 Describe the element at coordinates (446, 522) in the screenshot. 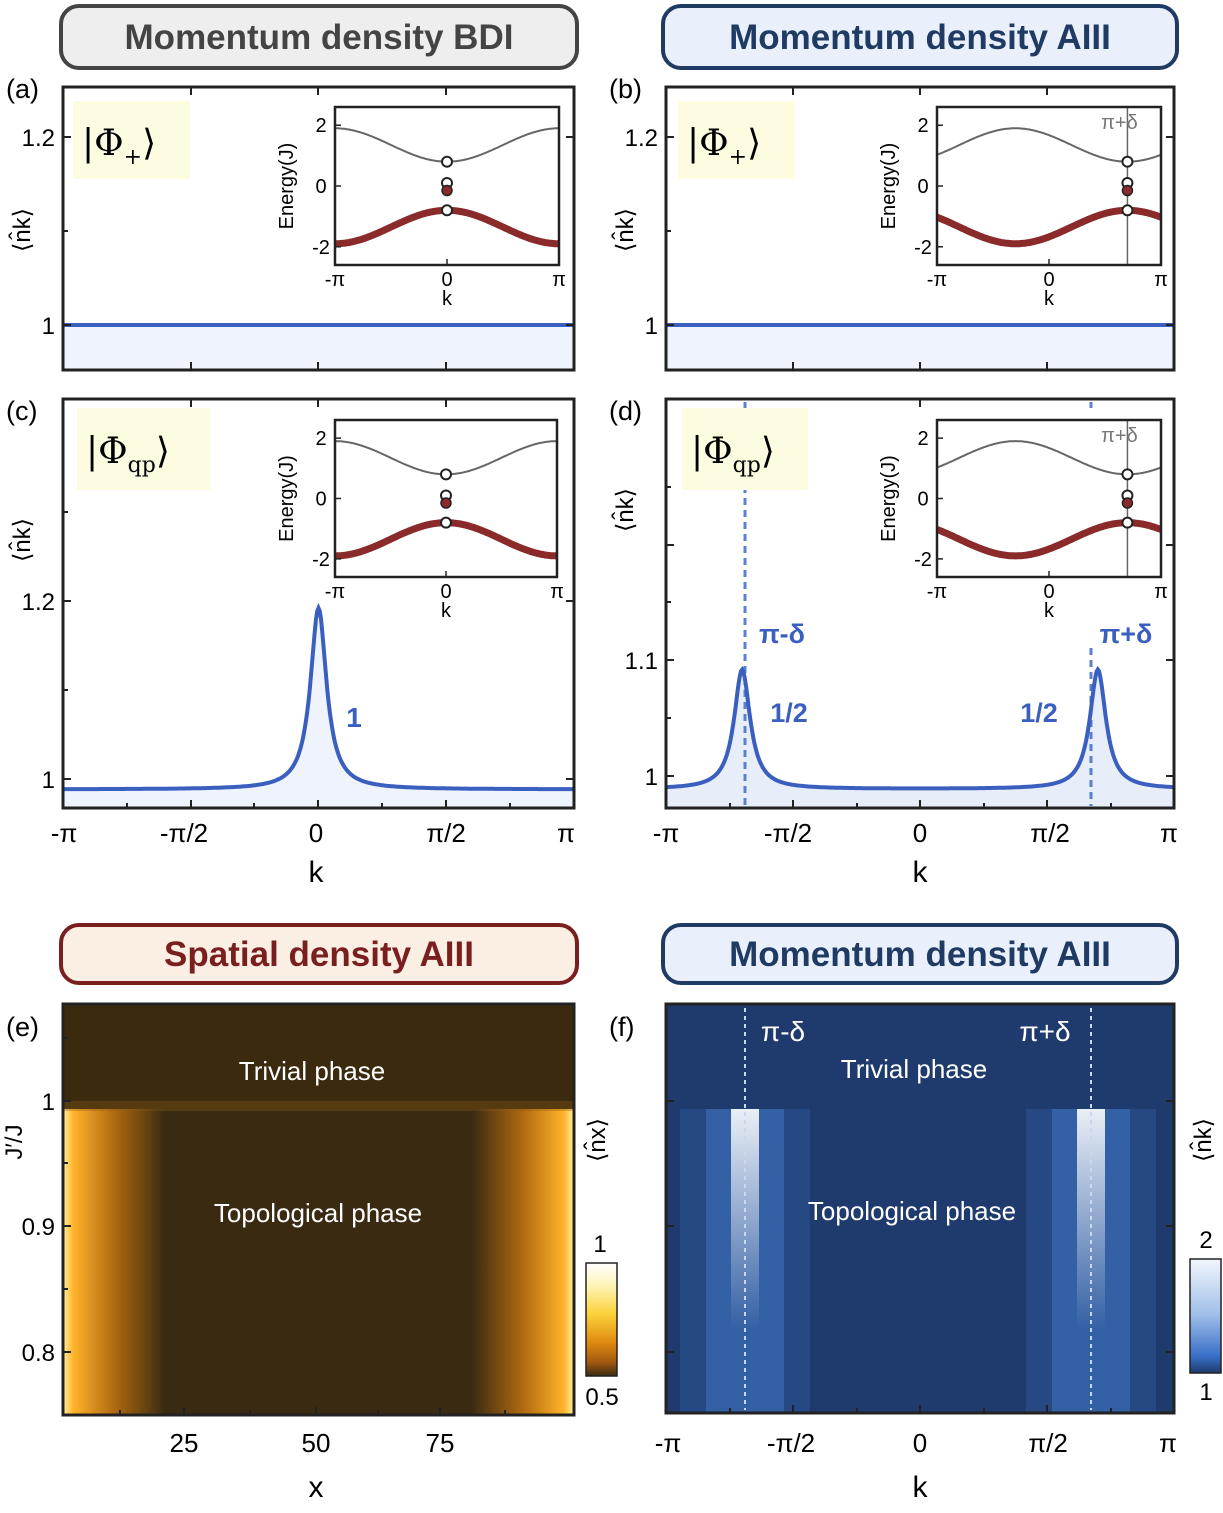

I see `inset-c-state-lower` at that location.